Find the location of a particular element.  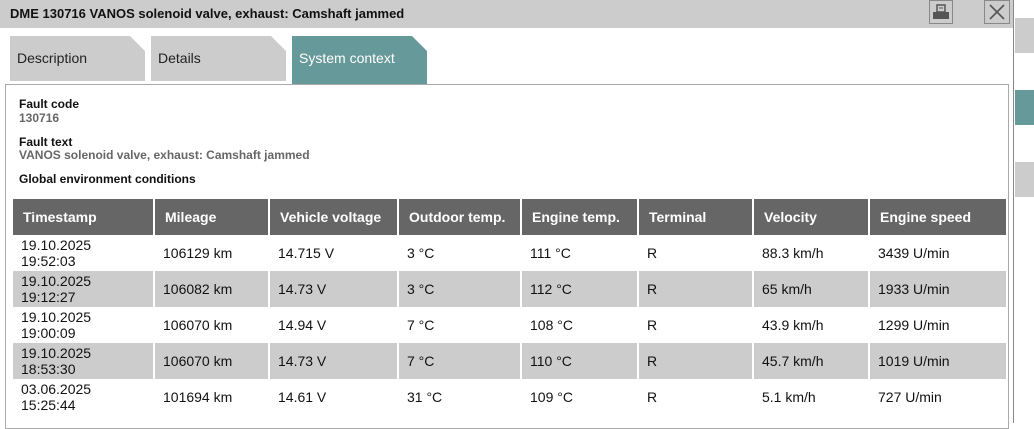

print-button is located at coordinates (941, 12).